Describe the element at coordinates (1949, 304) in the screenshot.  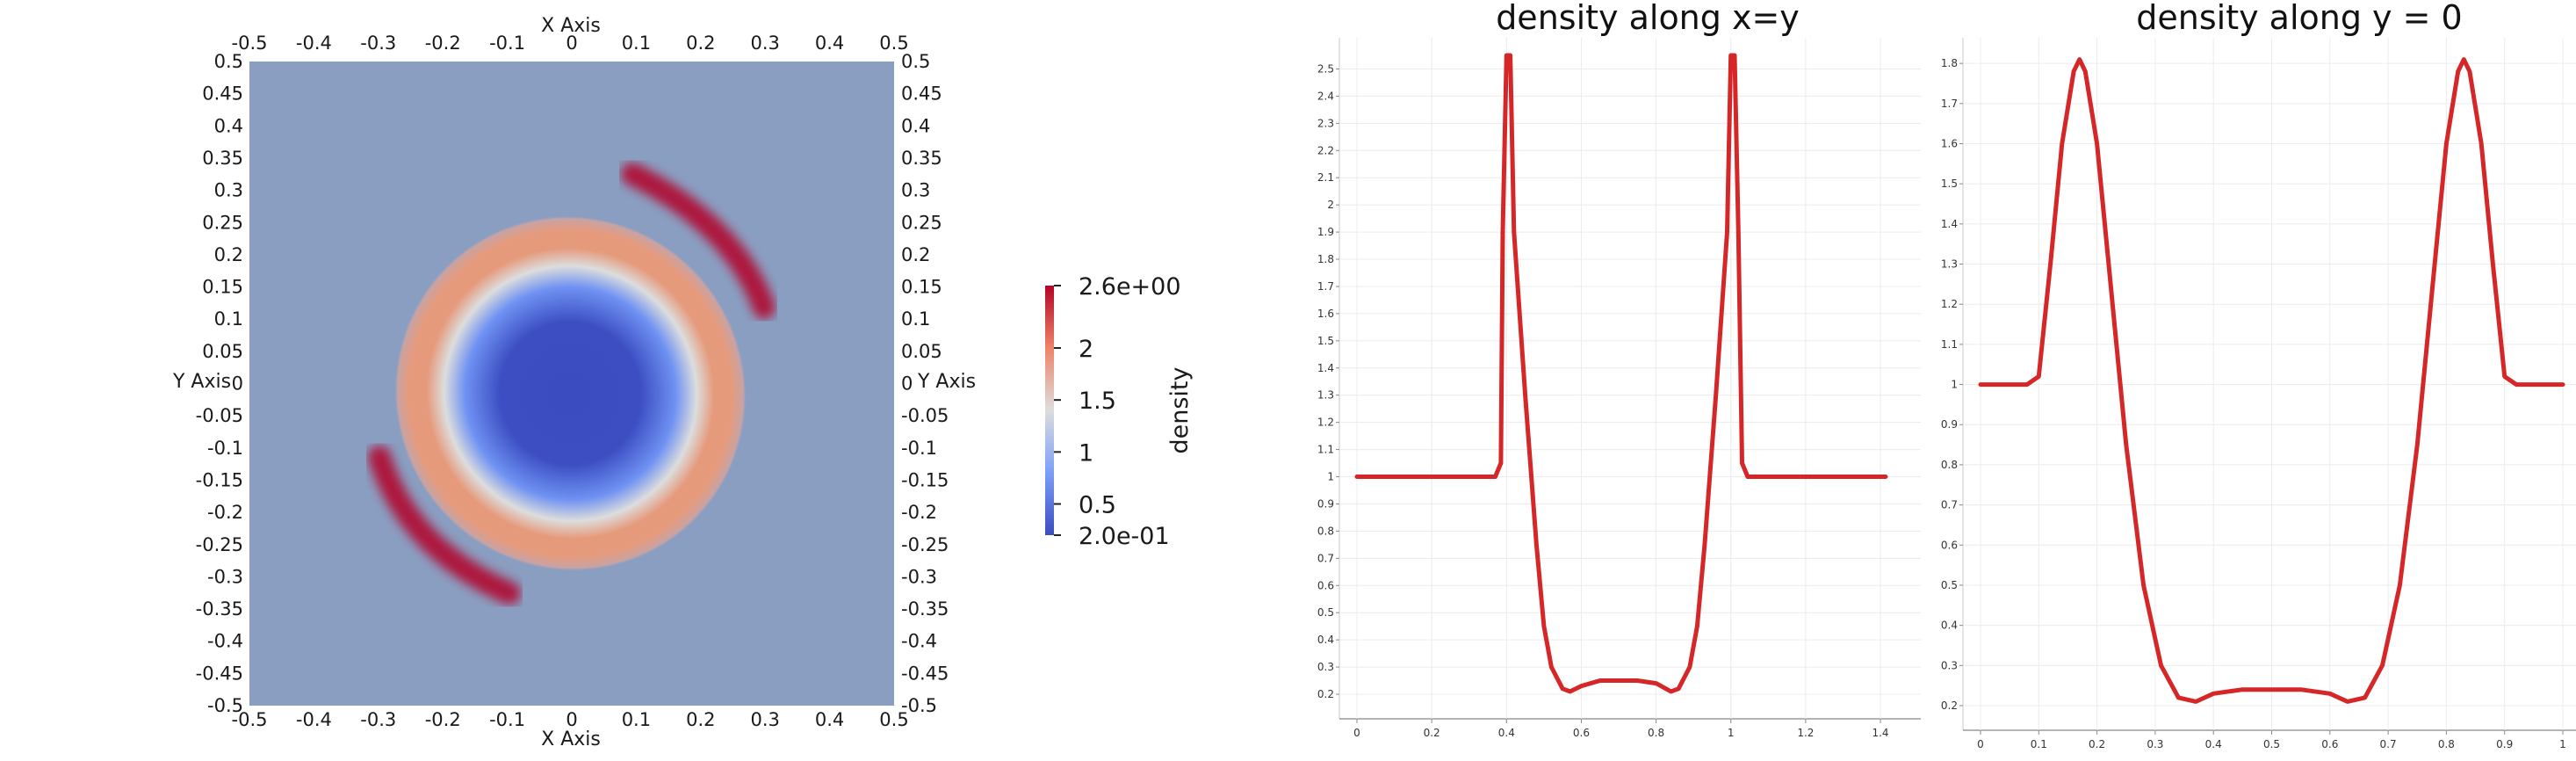
I see `y-tick-label: 1.2` at that location.